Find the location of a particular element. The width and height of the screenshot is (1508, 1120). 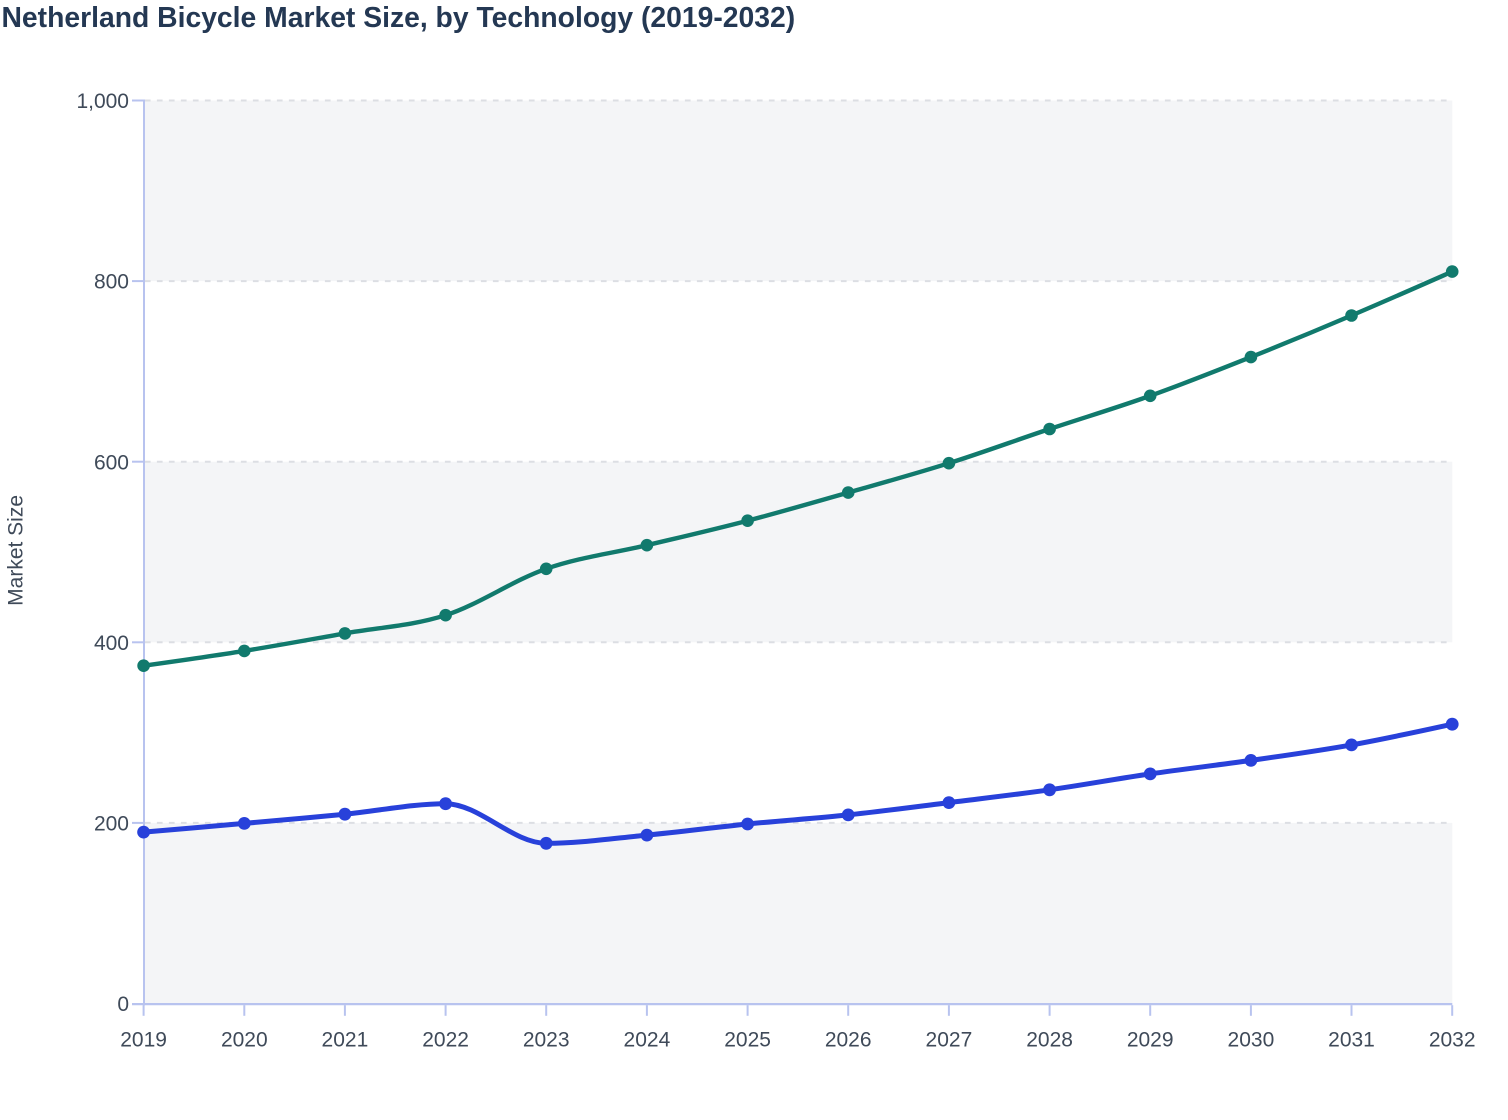

svg-text: 2019 is located at coordinates (143, 1040).